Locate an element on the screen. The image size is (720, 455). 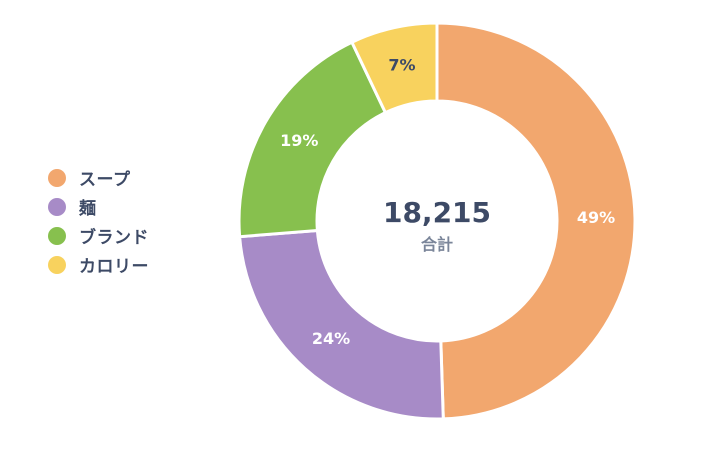
legend-item-calorie: カロリー is located at coordinates (98, 265).